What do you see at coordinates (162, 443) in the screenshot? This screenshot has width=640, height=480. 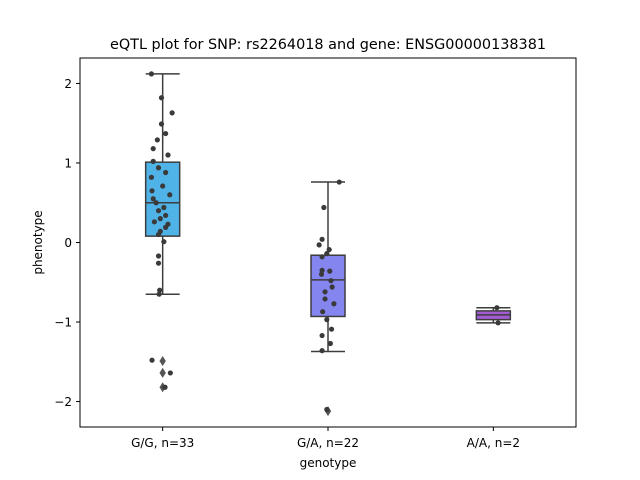 I see `x-tick-label: G/G, n=33` at bounding box center [162, 443].